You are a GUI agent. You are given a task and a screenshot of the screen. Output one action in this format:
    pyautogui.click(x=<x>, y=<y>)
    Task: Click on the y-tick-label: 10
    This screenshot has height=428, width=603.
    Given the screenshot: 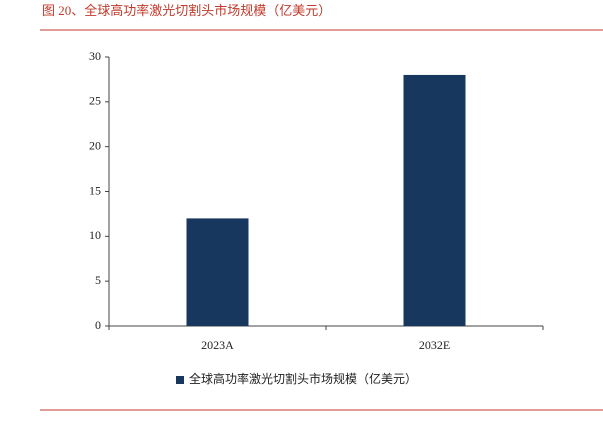 What is the action you would take?
    pyautogui.click(x=95, y=235)
    